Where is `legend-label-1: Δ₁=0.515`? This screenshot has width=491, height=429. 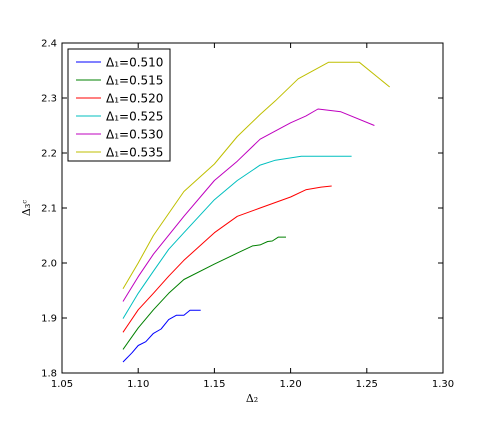
legend-label-1: Δ₁=0.515 is located at coordinates (134, 81).